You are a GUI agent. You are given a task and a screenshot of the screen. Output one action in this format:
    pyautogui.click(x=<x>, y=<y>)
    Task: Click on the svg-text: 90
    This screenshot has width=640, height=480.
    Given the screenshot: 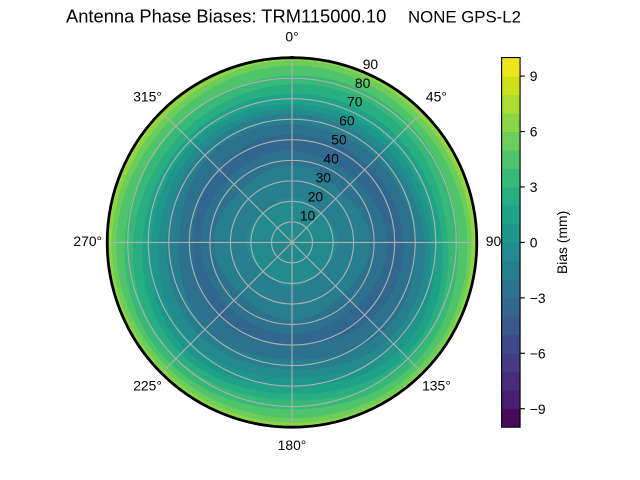 What is the action you would take?
    pyautogui.click(x=371, y=64)
    